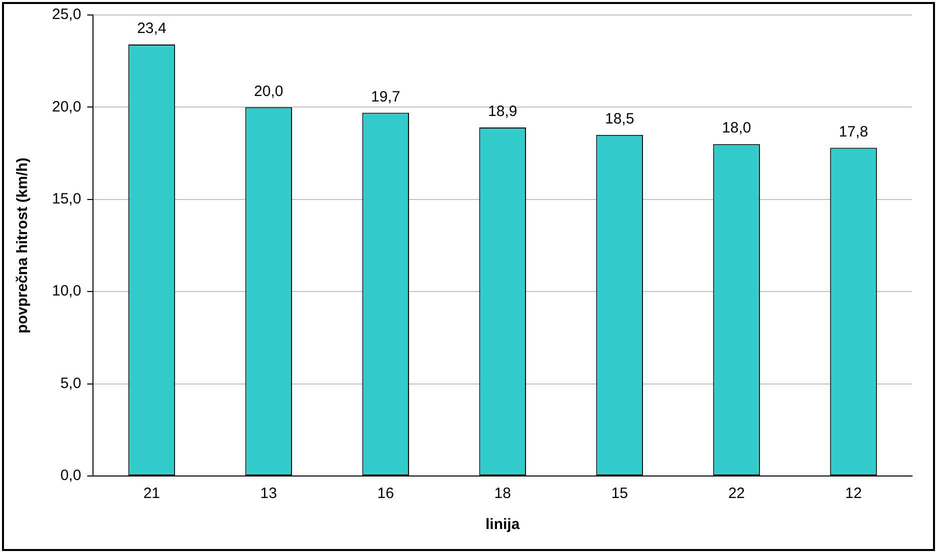  What do you see at coordinates (503, 111) in the screenshot?
I see `data-label: 18,9` at bounding box center [503, 111].